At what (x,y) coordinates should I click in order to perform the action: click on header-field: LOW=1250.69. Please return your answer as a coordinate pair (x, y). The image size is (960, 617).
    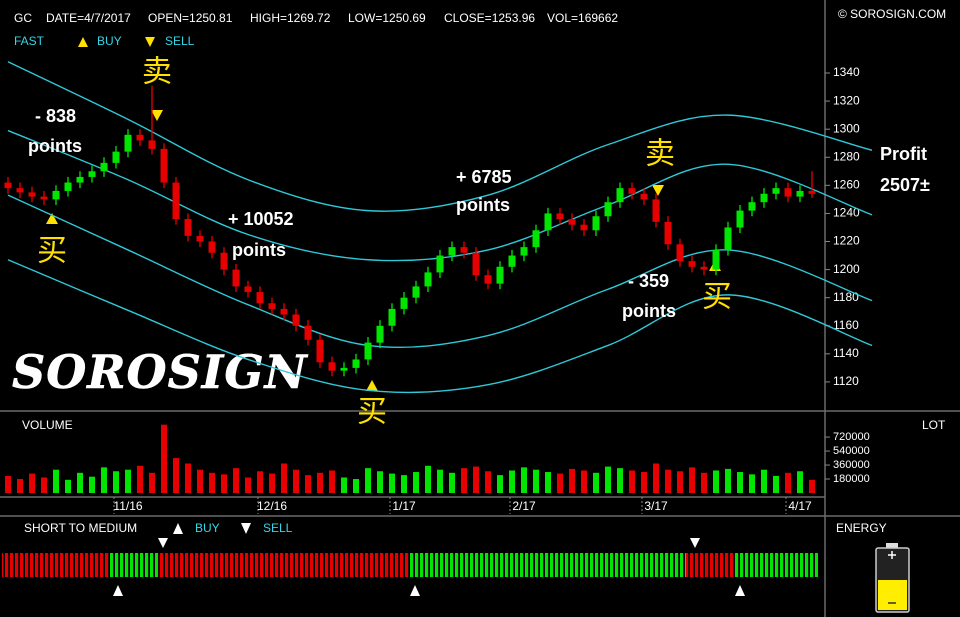
    Looking at the image, I should click on (387, 18).